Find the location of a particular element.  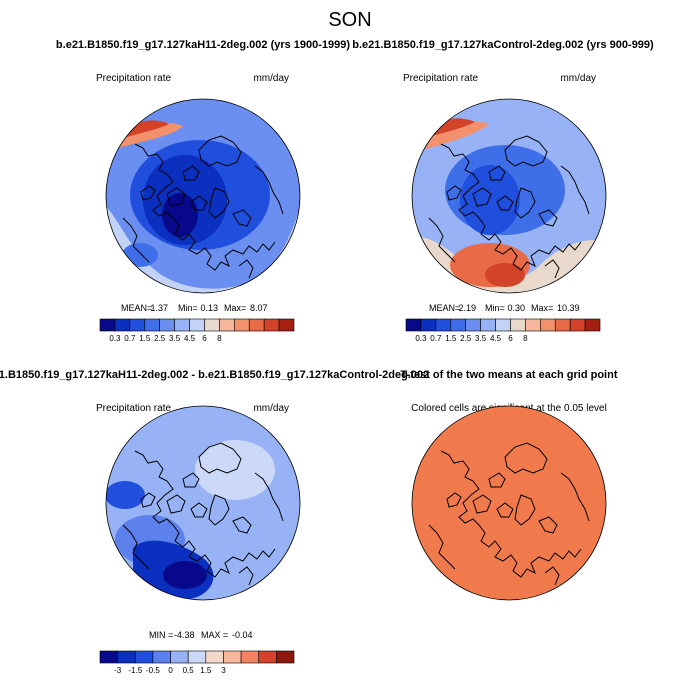

north-pacific-deep is located at coordinates (185, 575).